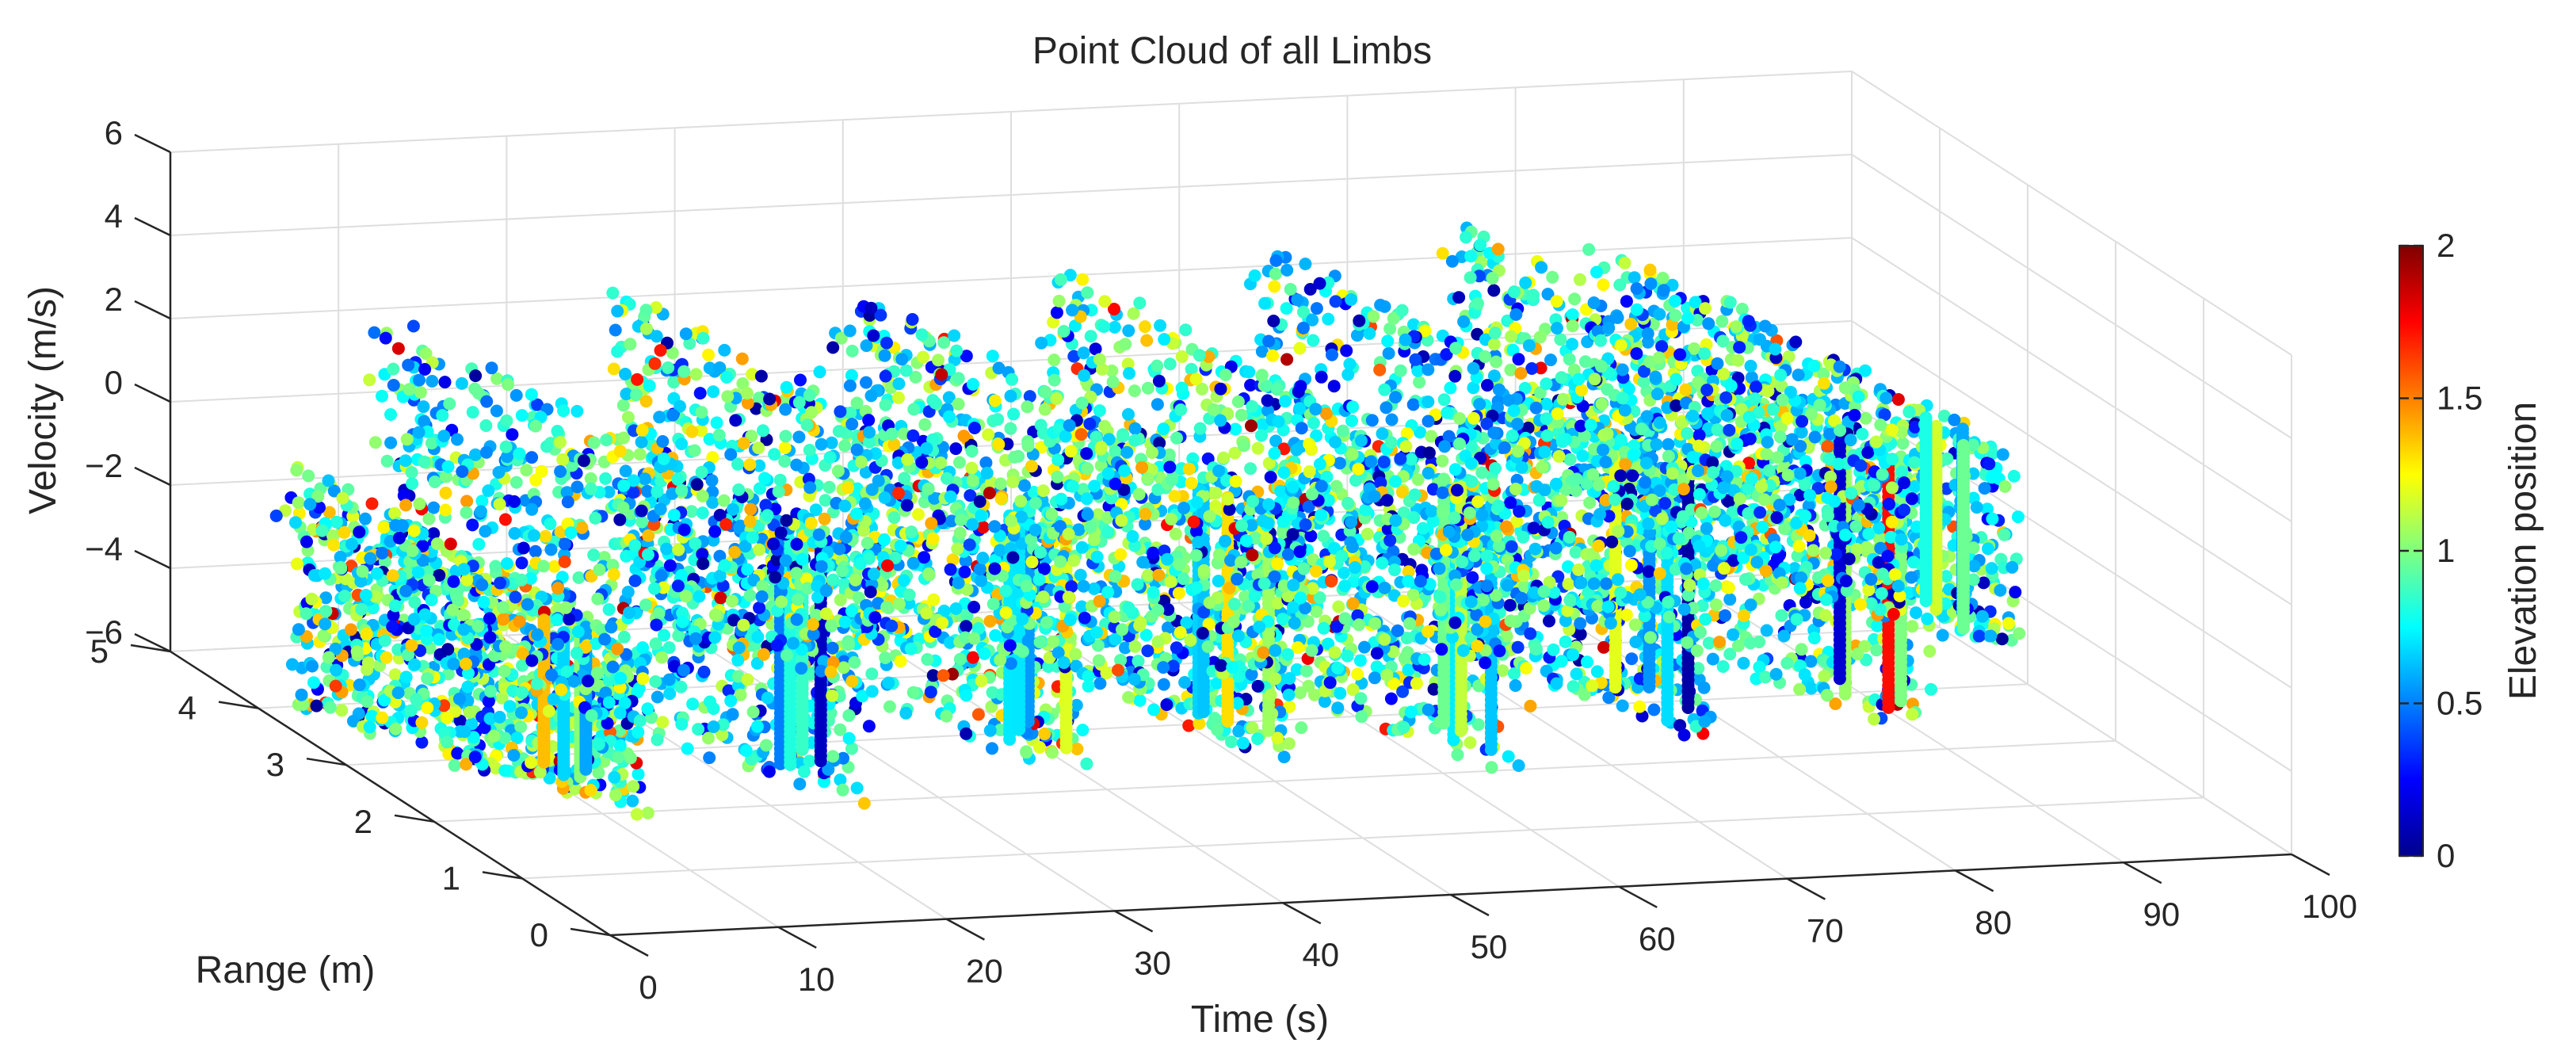  What do you see at coordinates (326, 761) in the screenshot?
I see `y-tick-mark` at bounding box center [326, 761].